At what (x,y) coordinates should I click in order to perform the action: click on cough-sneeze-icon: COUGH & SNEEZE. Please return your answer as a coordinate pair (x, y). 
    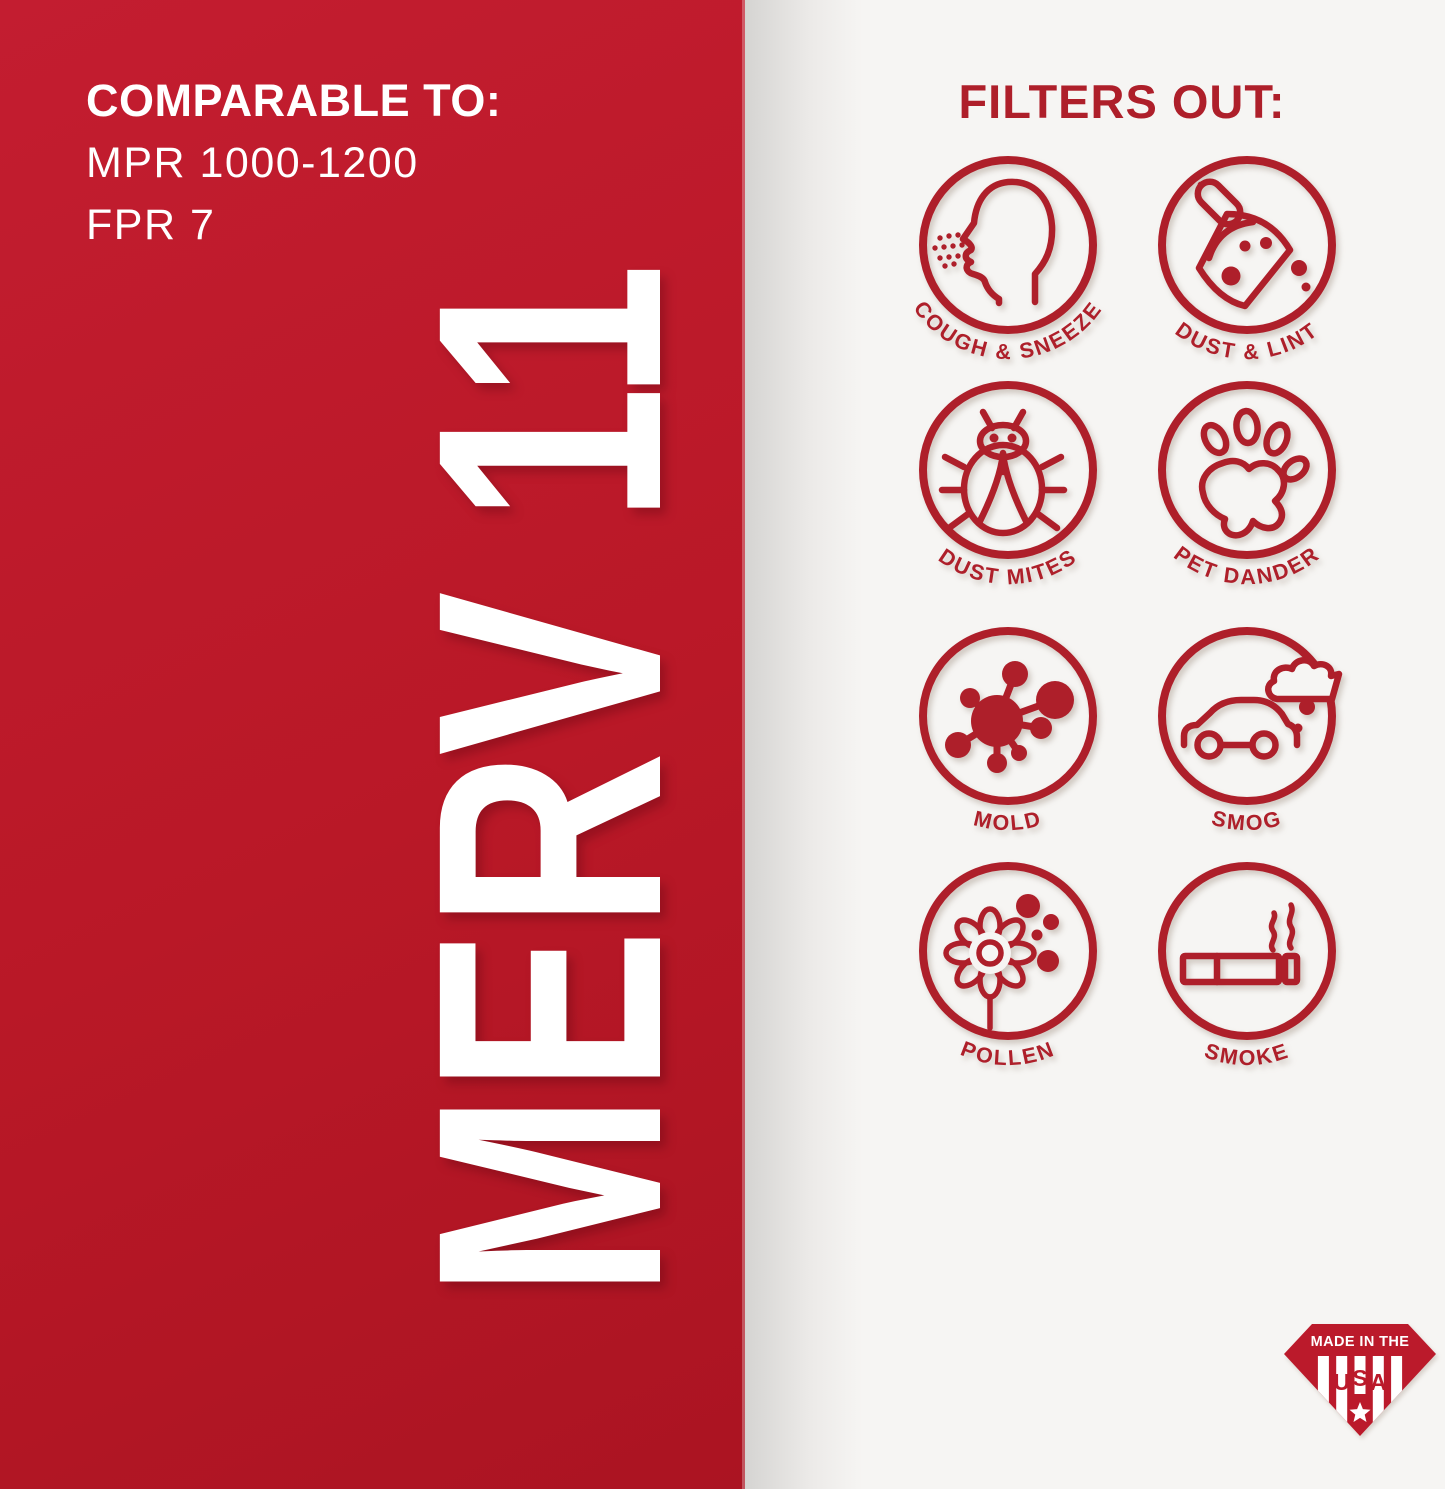
    Looking at the image, I should click on (1007, 260).